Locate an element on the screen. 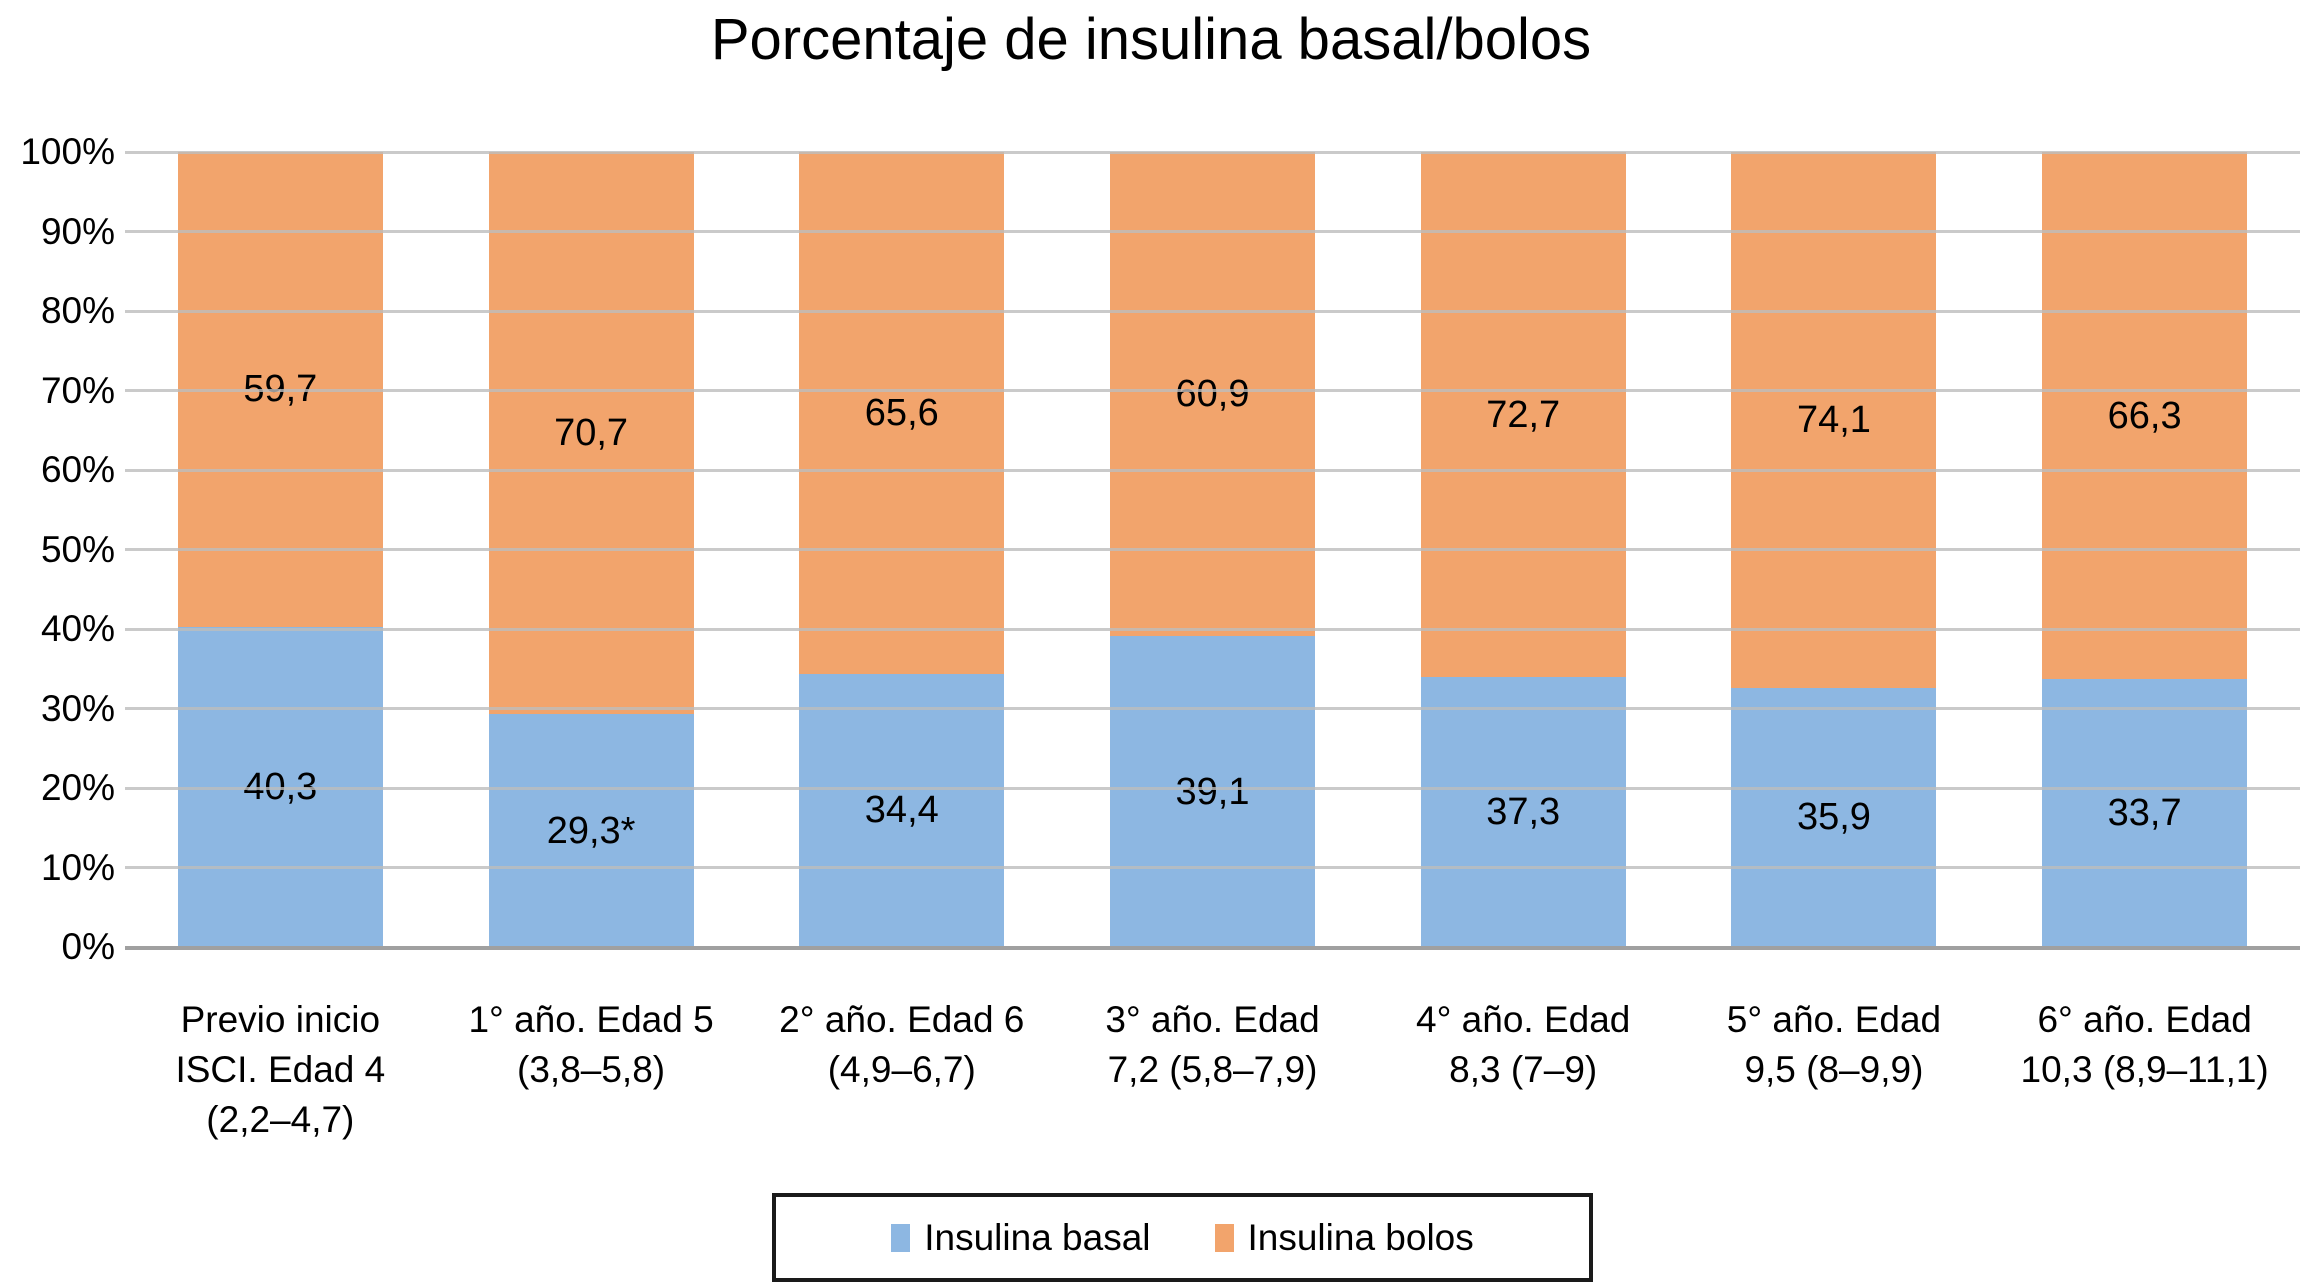 The height and width of the screenshot is (1287, 2302). x-axis-label-line: 7,2 (5,8–7,9) is located at coordinates (1212, 1069).